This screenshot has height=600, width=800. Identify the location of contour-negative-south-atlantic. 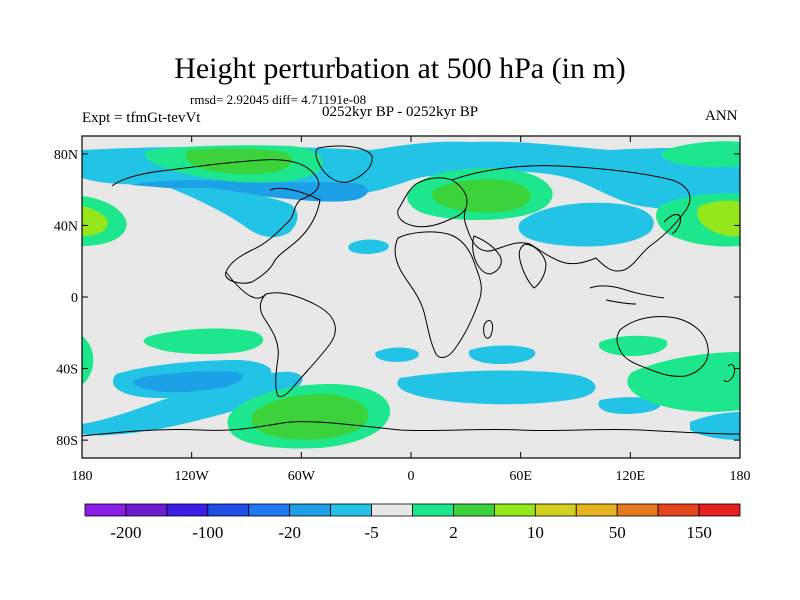
(397, 354).